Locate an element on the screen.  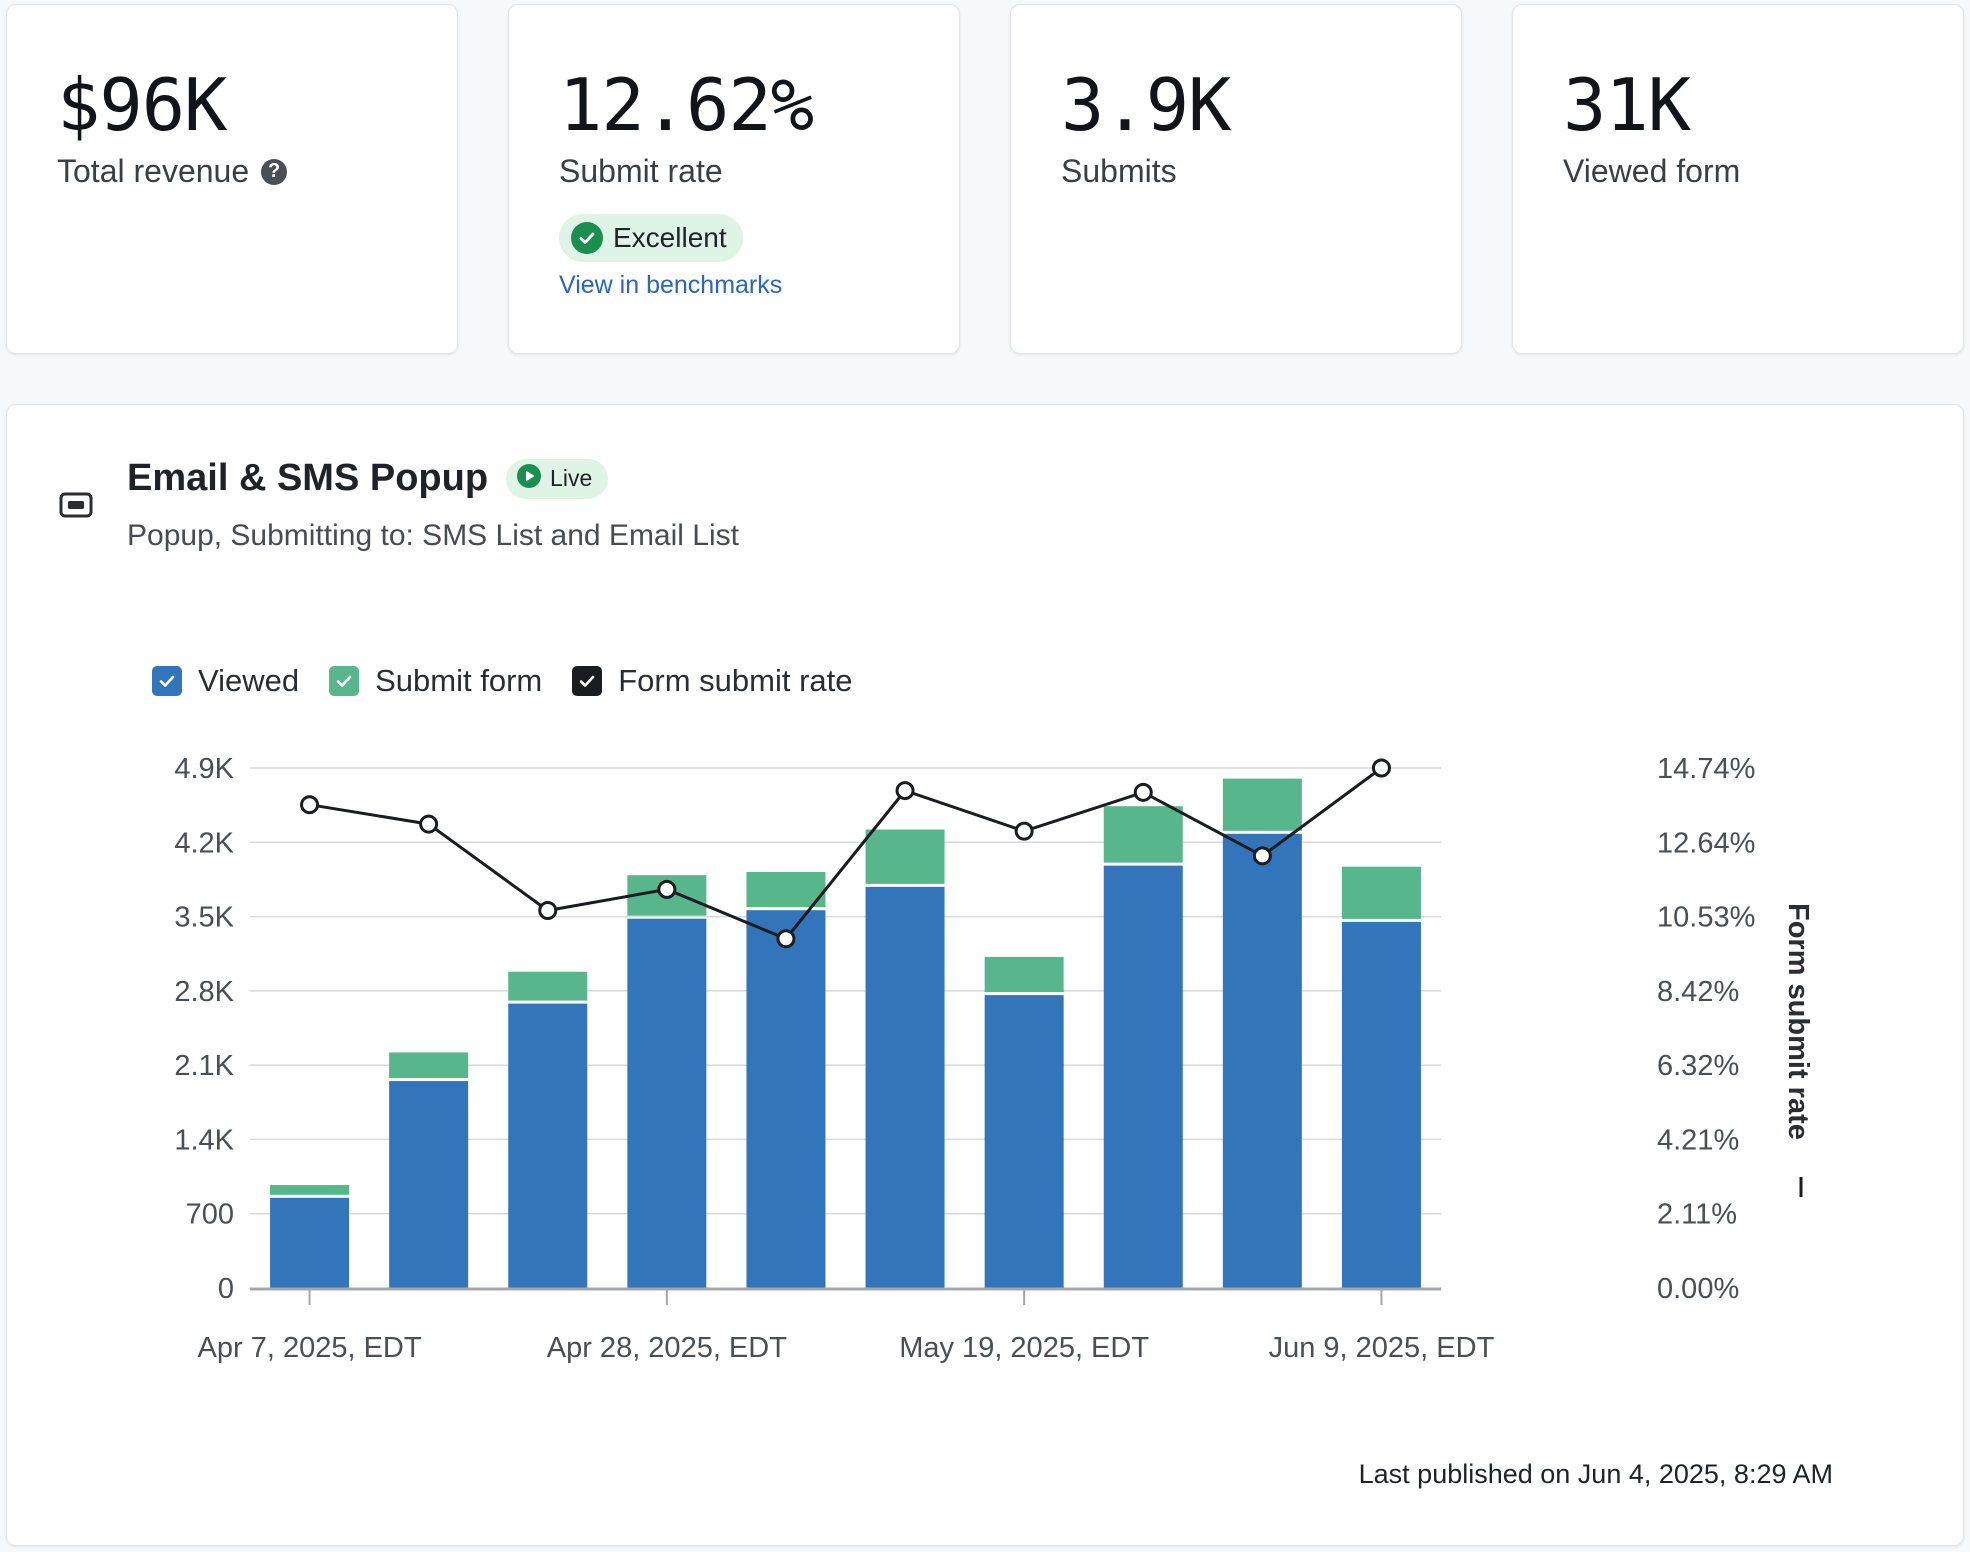
legend-item-form-submit-rate: Form submit rate is located at coordinates (712, 681).